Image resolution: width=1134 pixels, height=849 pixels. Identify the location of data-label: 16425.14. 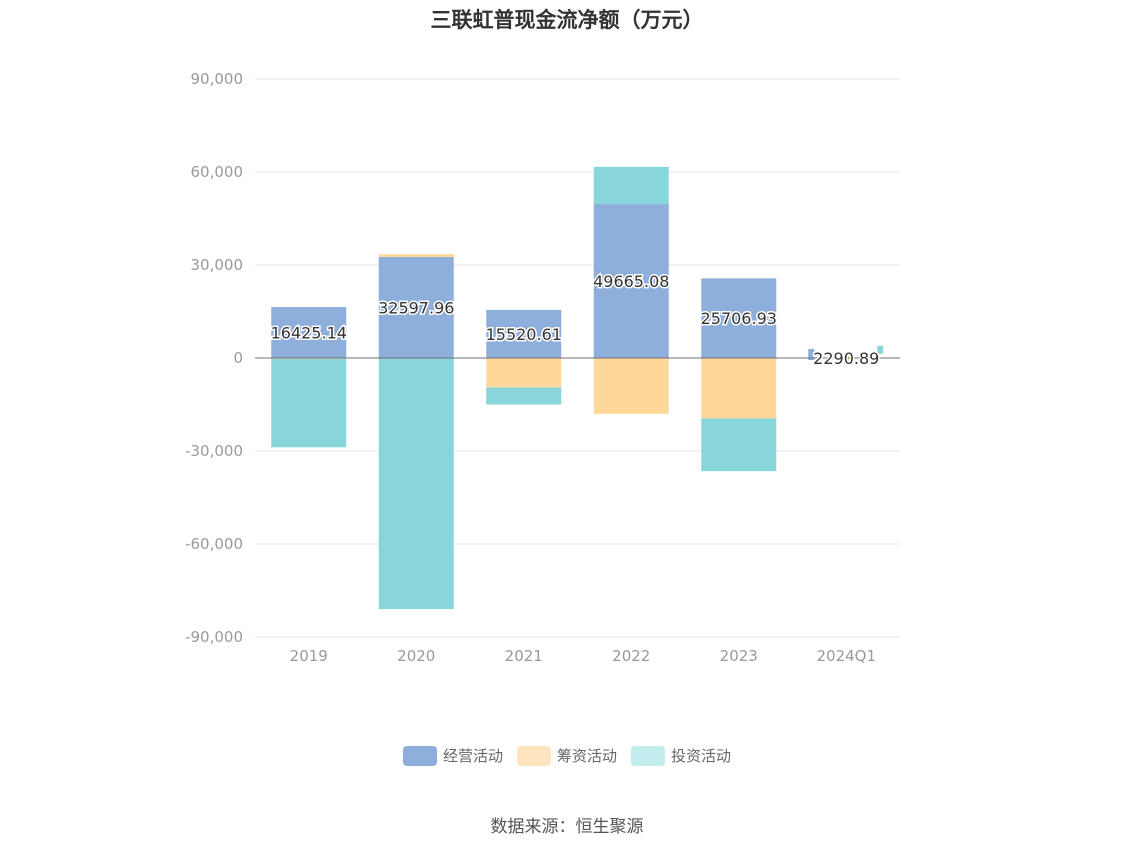
(309, 333).